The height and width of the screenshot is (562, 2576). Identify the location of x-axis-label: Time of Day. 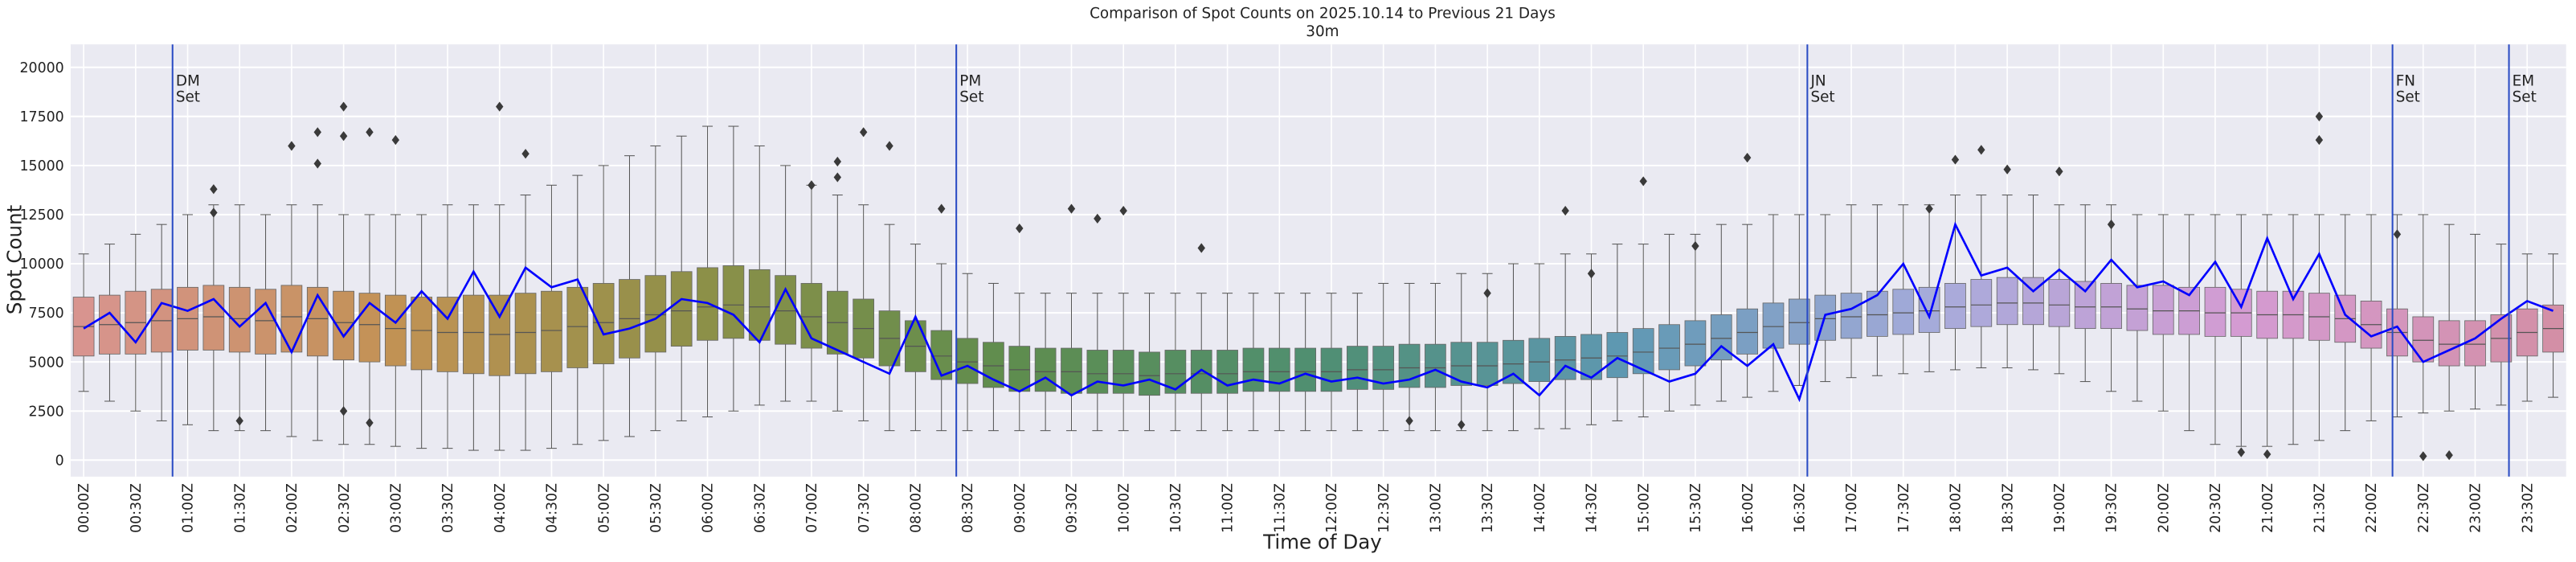
(1322, 542).